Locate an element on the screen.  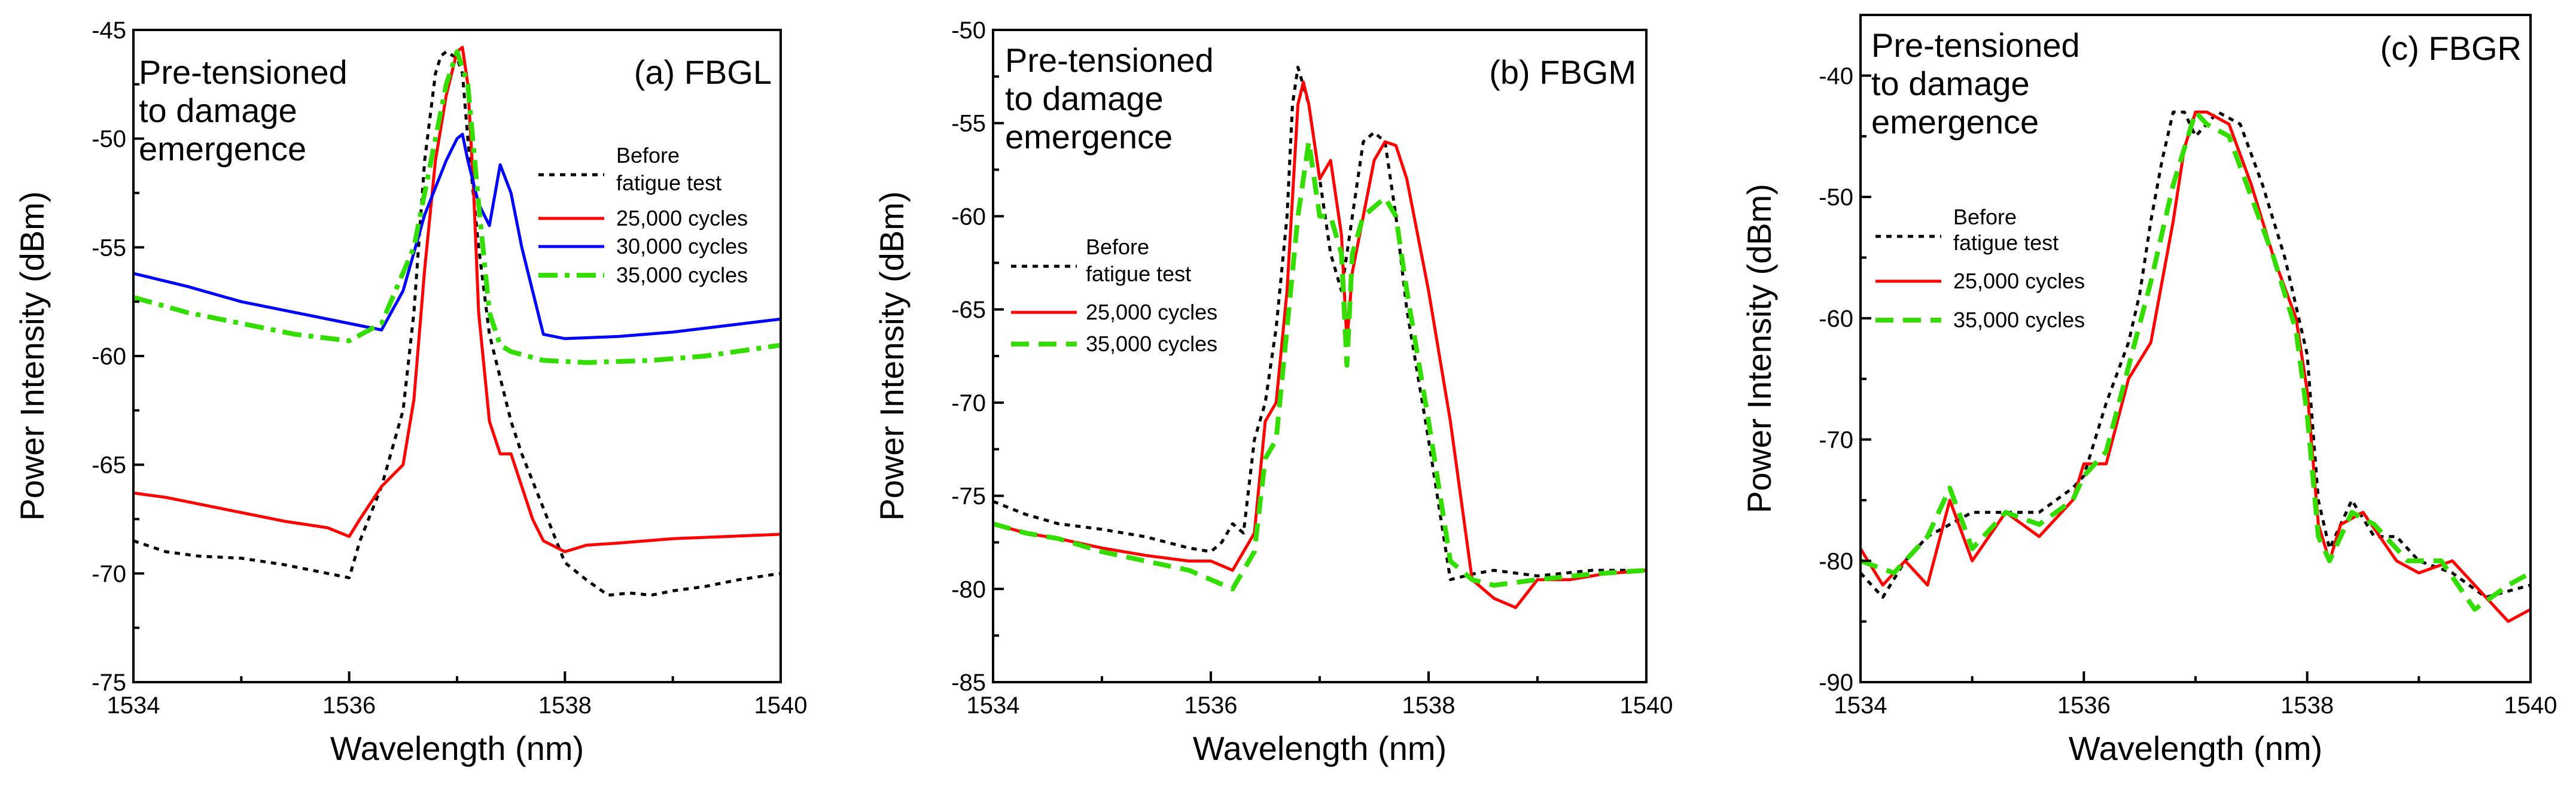
y-tick-label: -45 is located at coordinates (109, 30).